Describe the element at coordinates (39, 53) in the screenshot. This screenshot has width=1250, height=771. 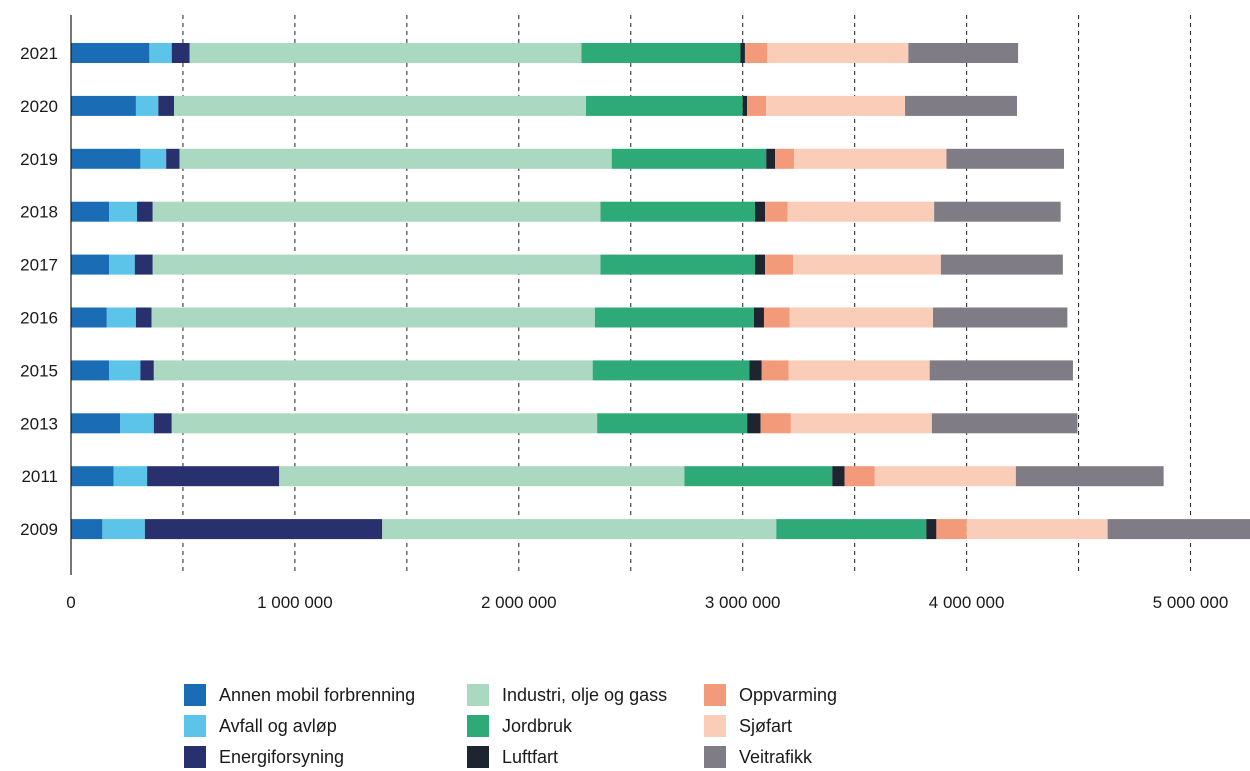
I see `y-tick-label: 2021` at that location.